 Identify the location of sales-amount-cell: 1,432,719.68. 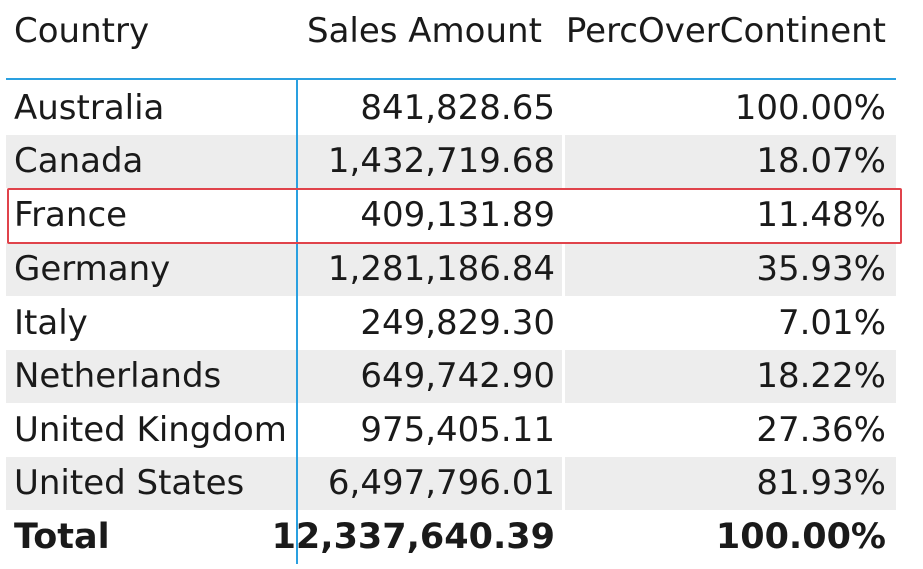
(441, 161).